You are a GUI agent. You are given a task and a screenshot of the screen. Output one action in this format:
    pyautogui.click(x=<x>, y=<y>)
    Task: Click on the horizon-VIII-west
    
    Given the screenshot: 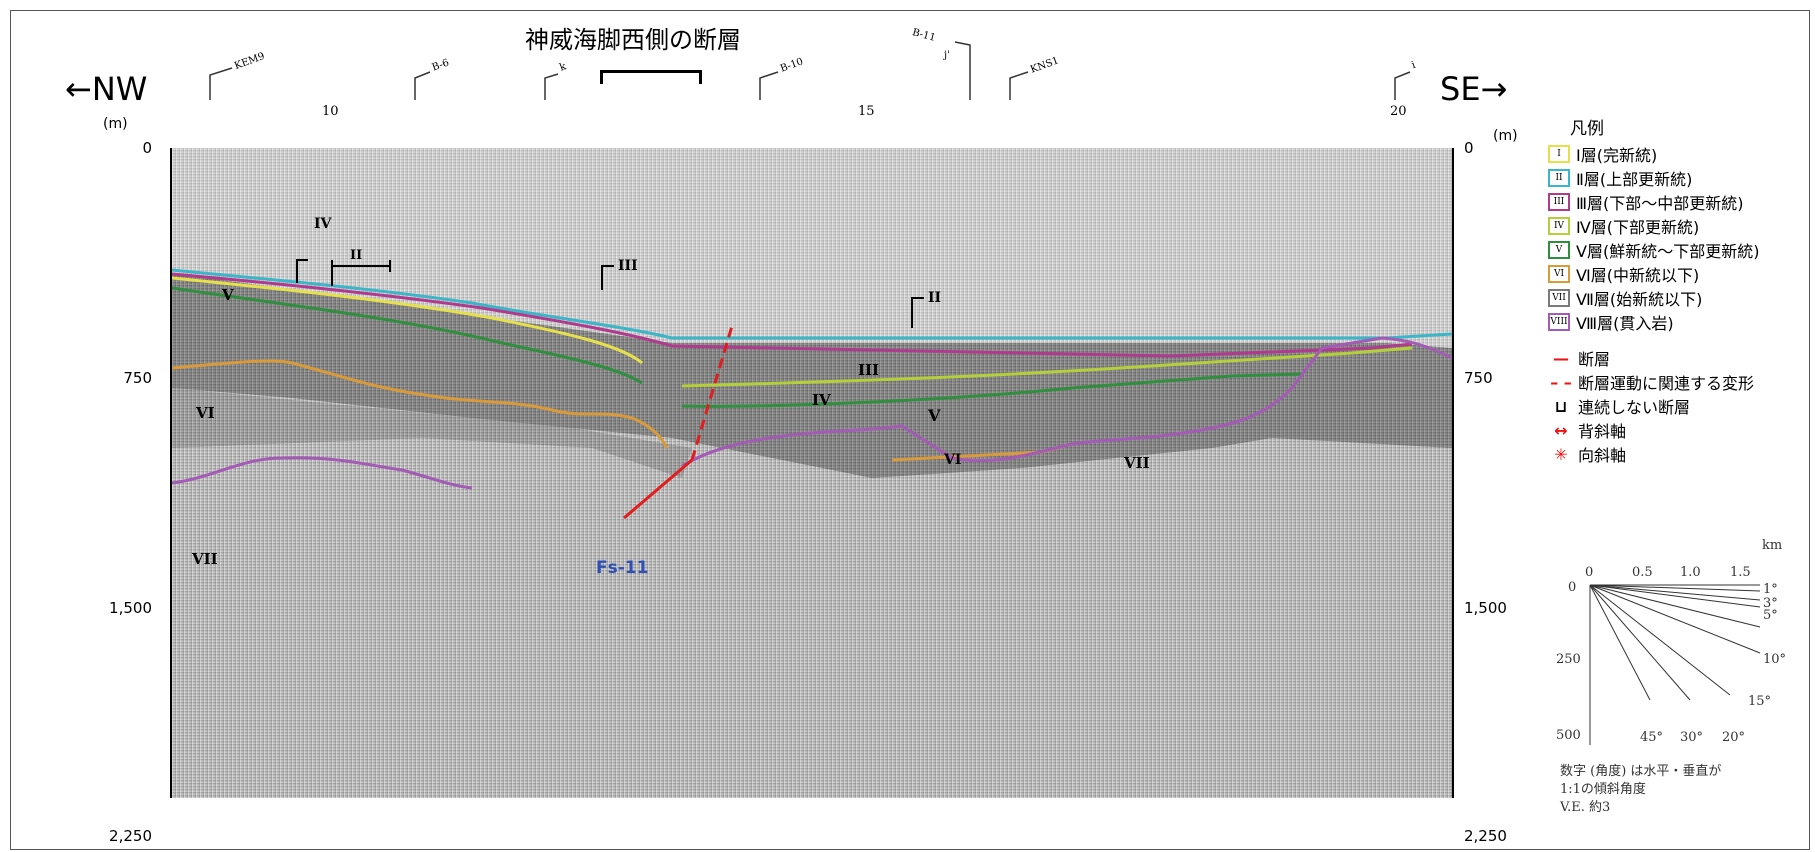 What is the action you would take?
    pyautogui.click(x=322, y=473)
    